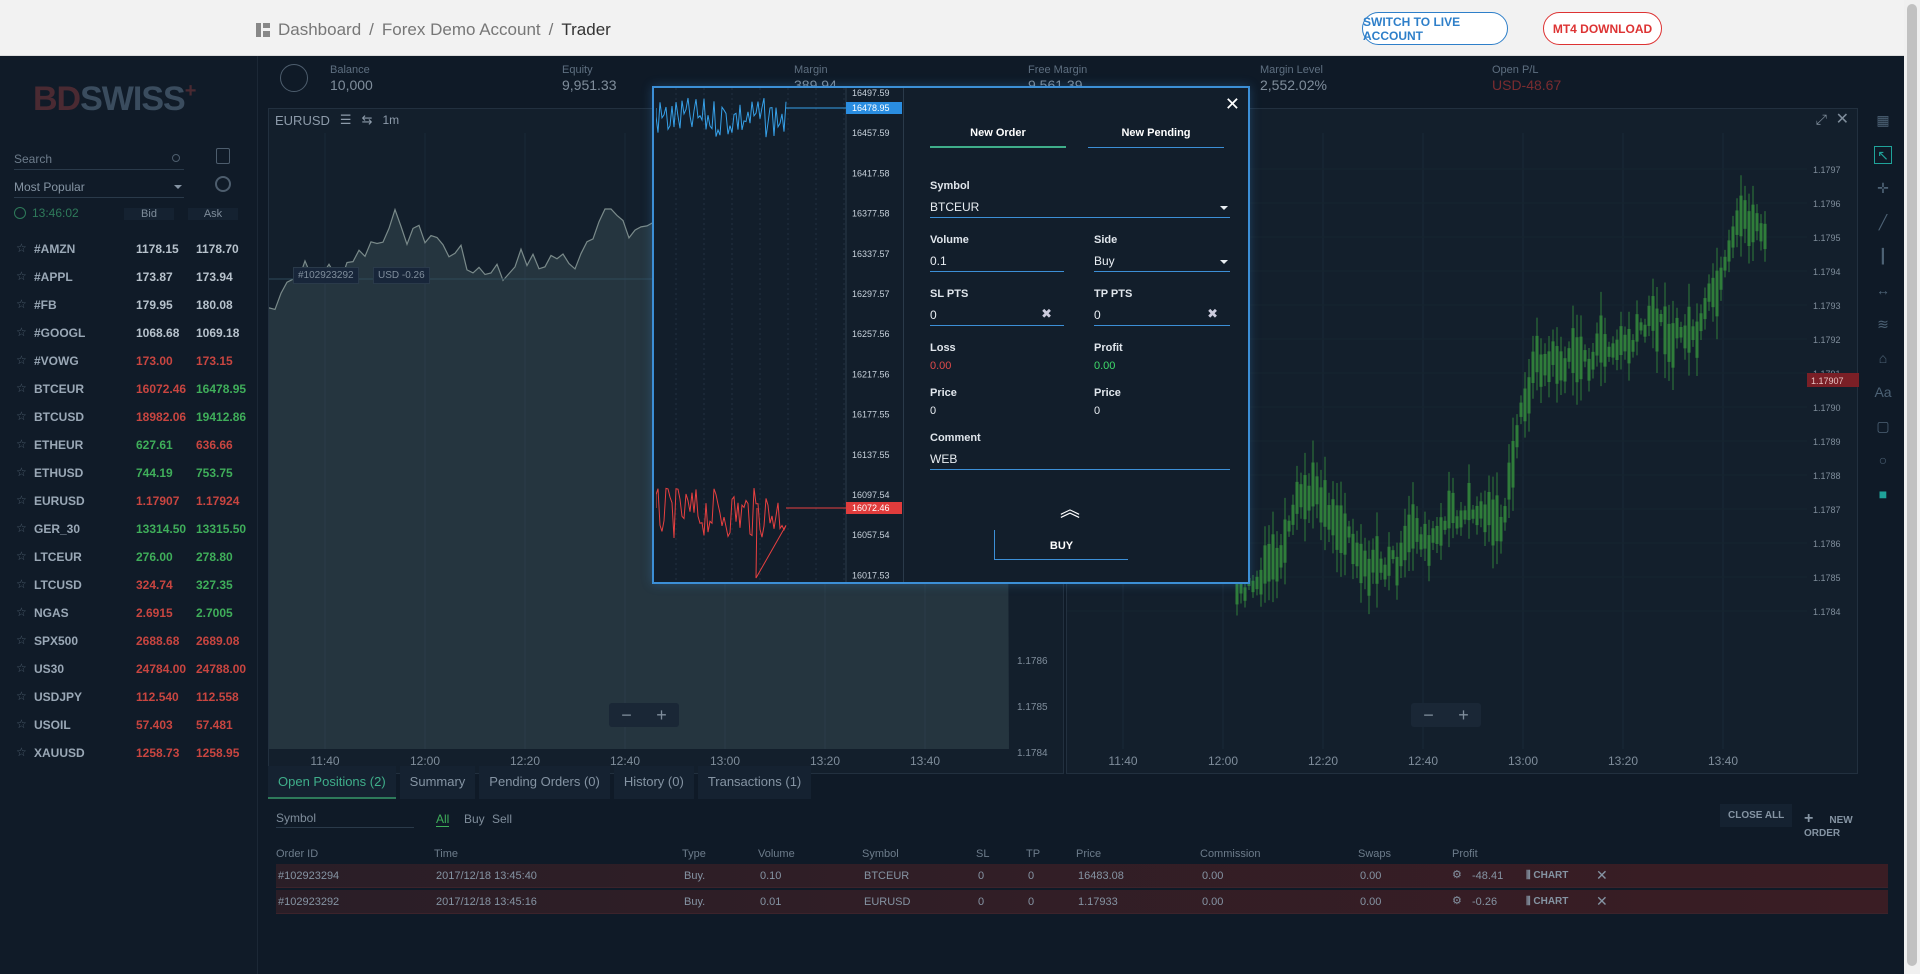 The height and width of the screenshot is (974, 1920). What do you see at coordinates (1883, 120) in the screenshot?
I see `layout-icon: ▦` at bounding box center [1883, 120].